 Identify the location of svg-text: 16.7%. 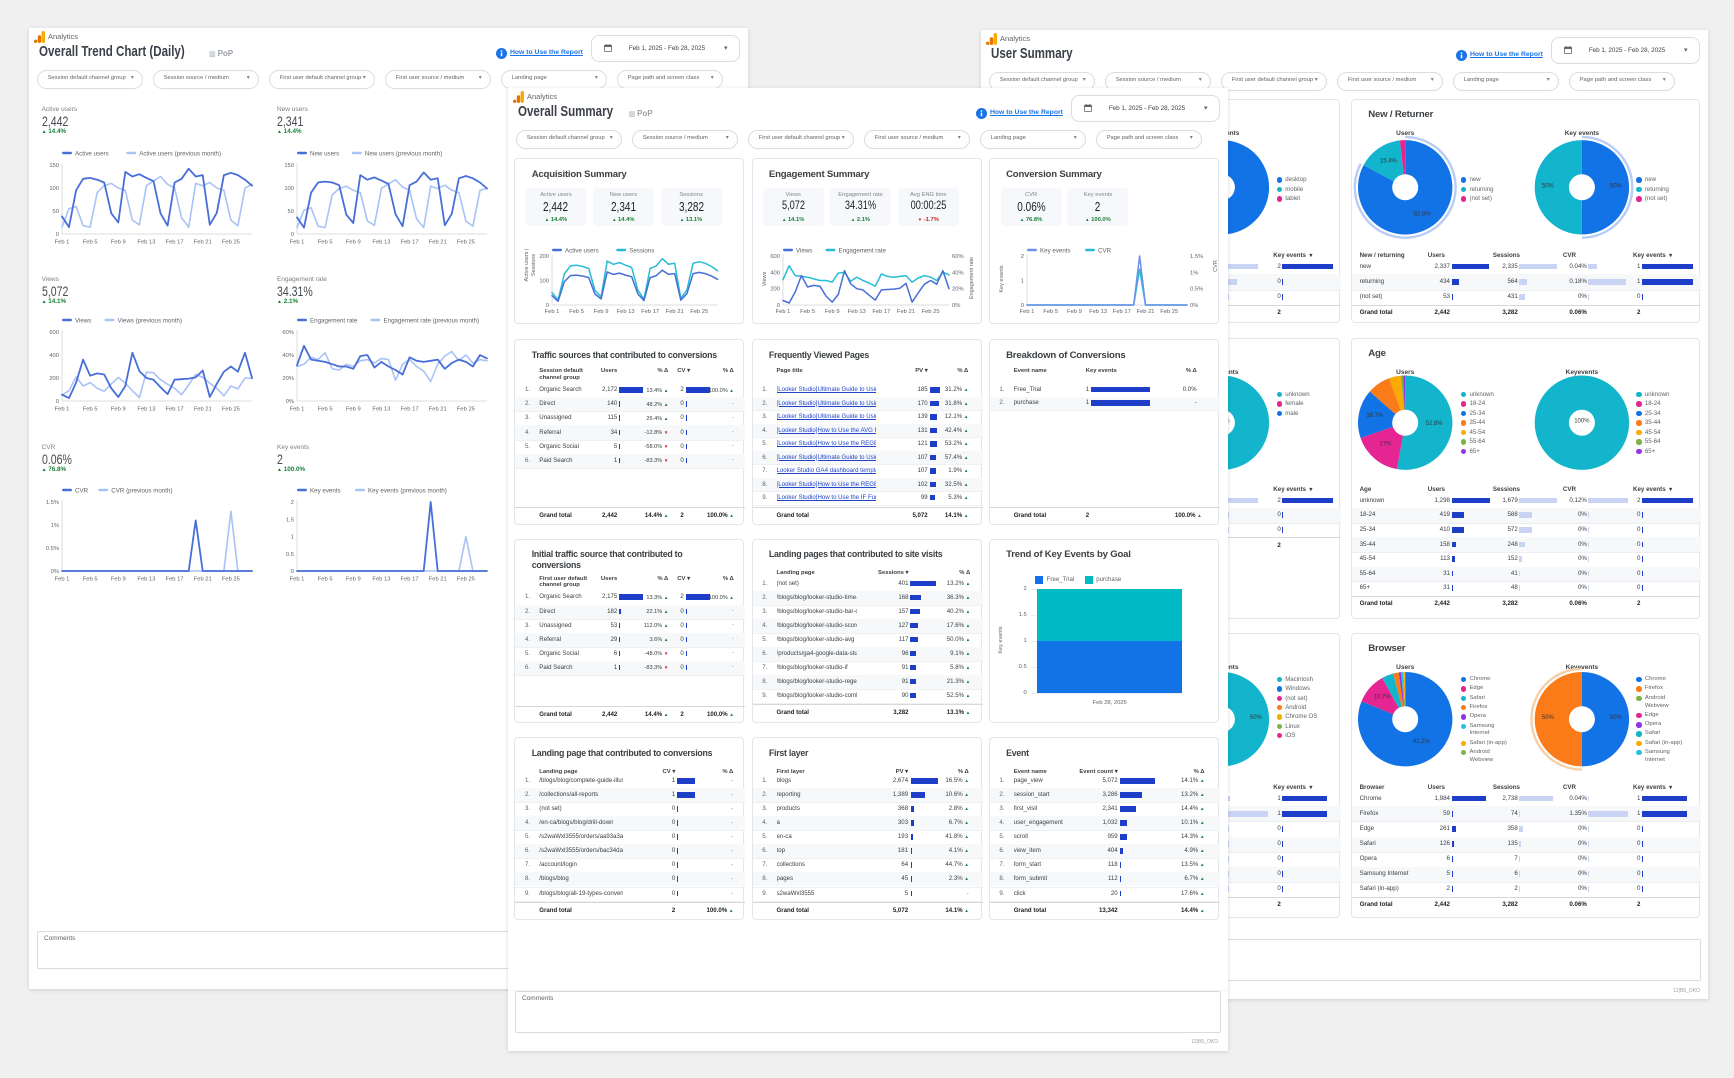
(1375, 416).